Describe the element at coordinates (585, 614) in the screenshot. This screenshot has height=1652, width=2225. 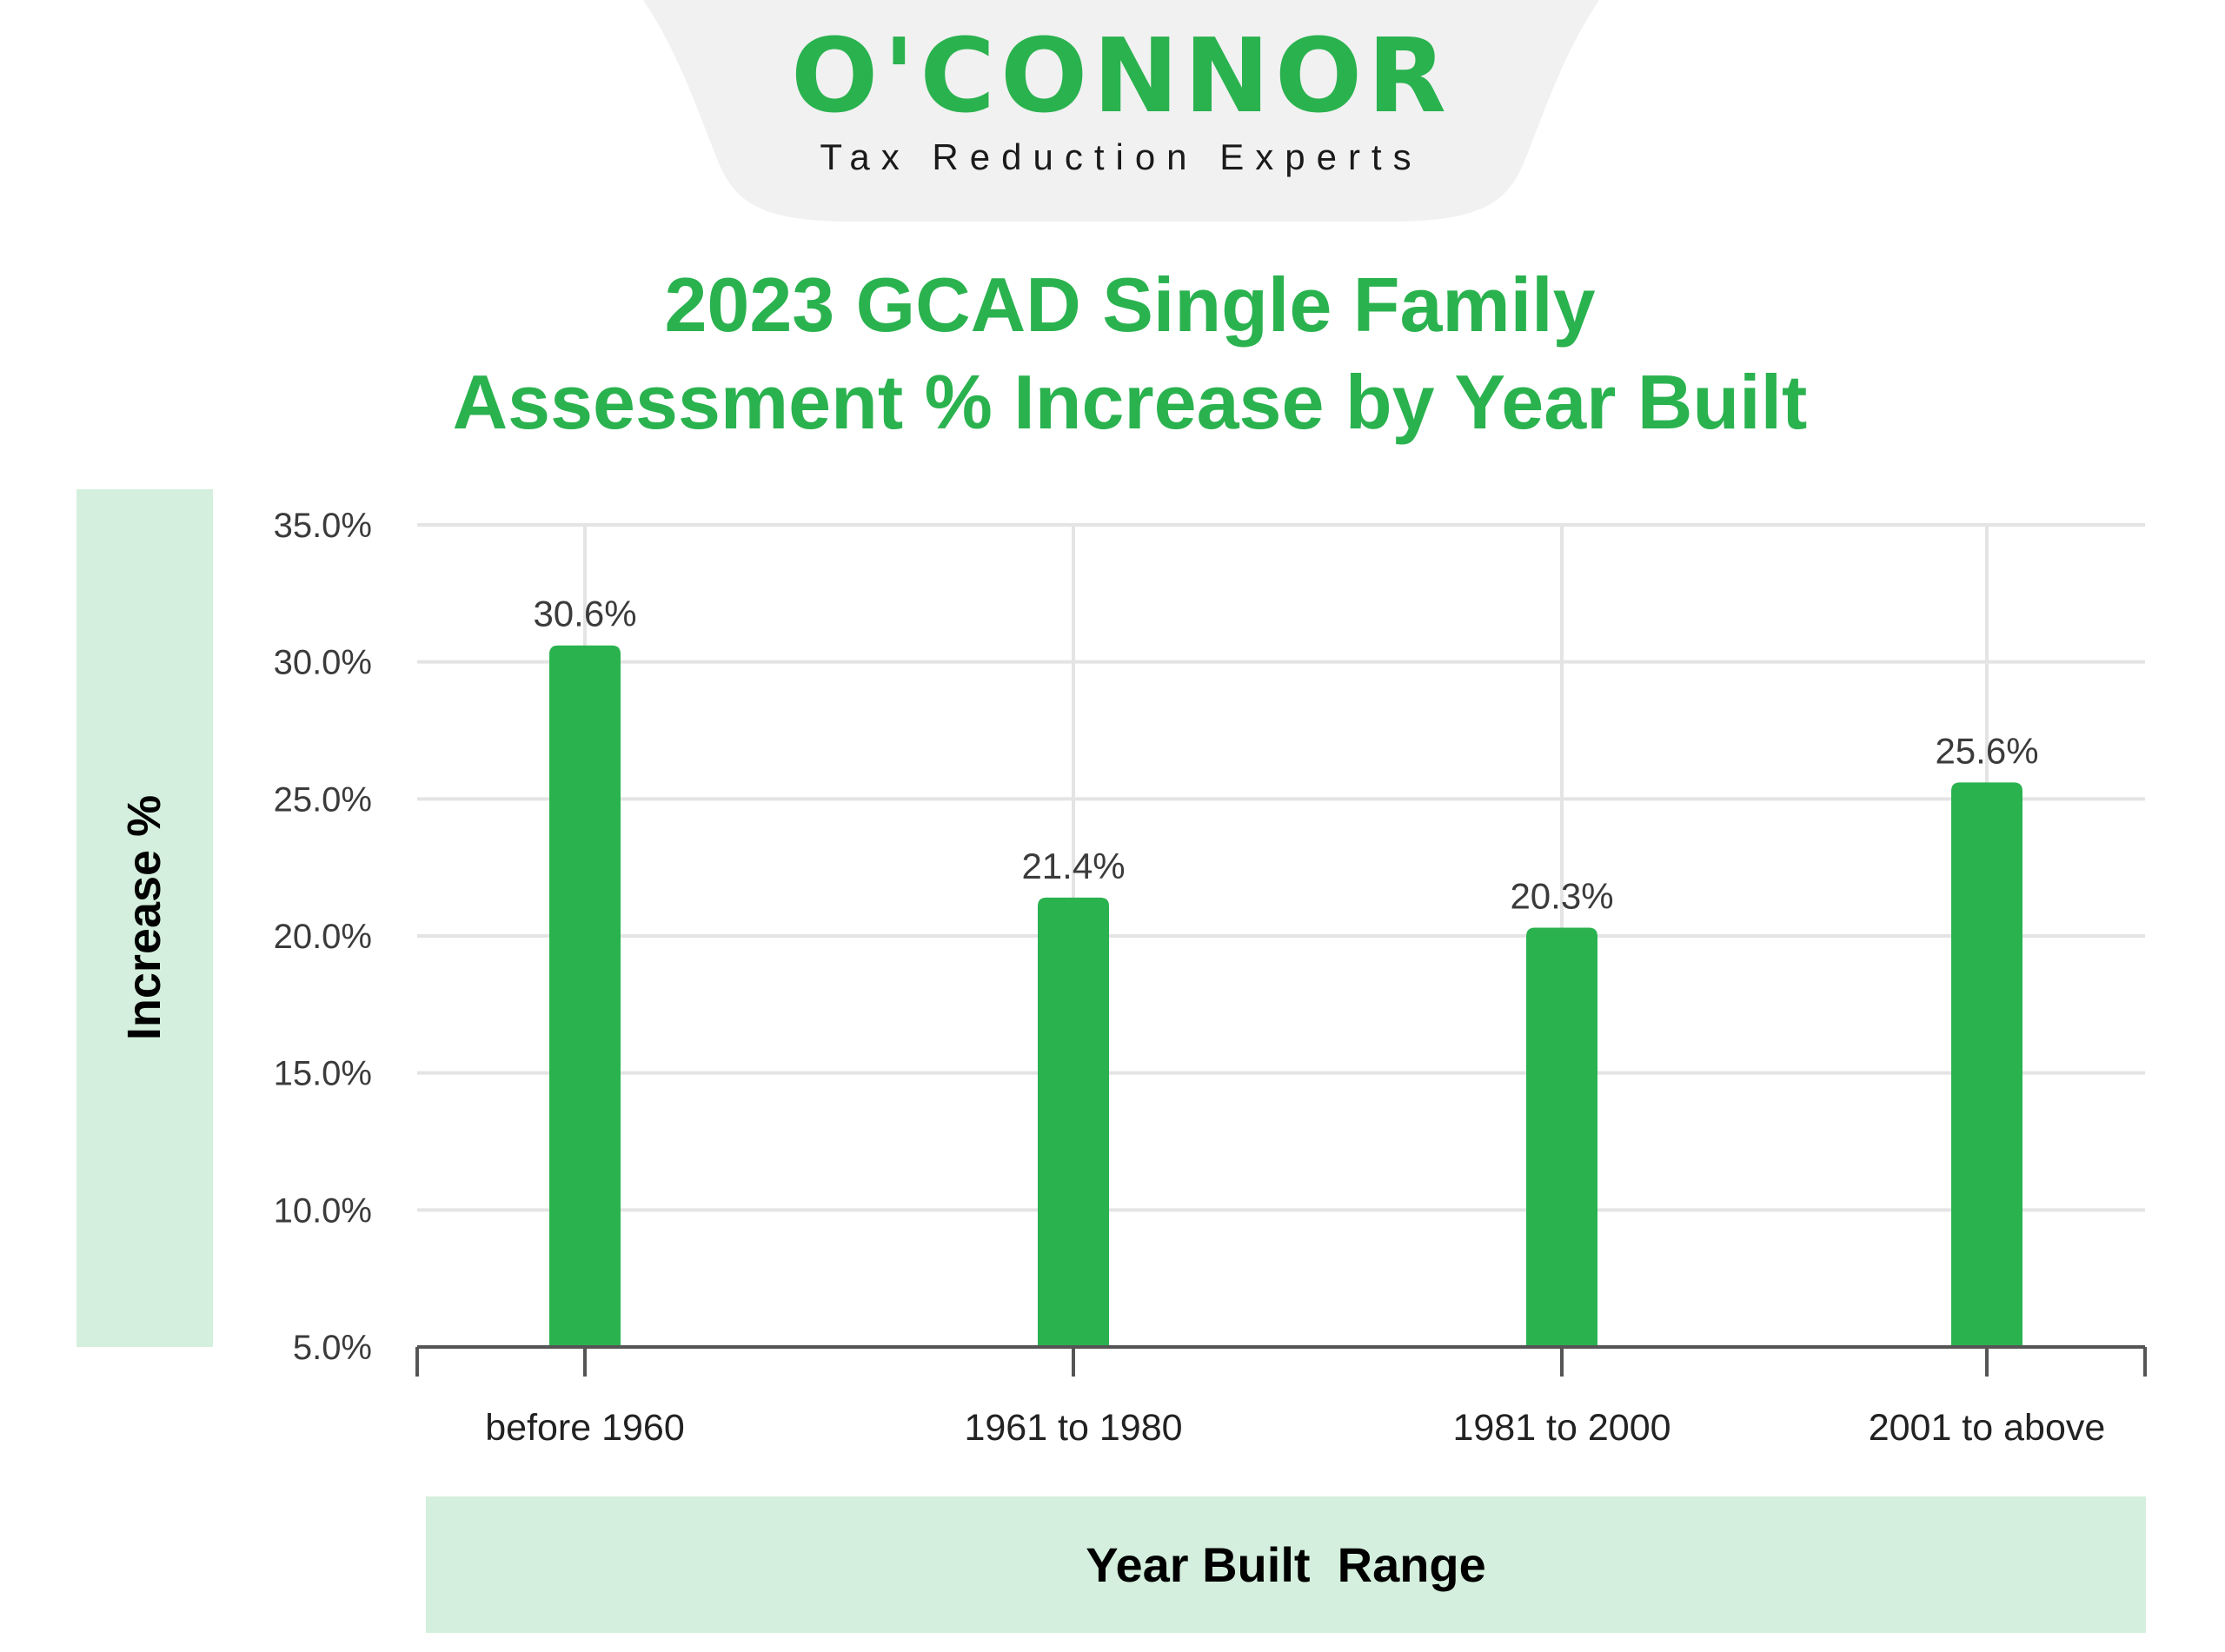
I see `data-label: 30.6%` at that location.